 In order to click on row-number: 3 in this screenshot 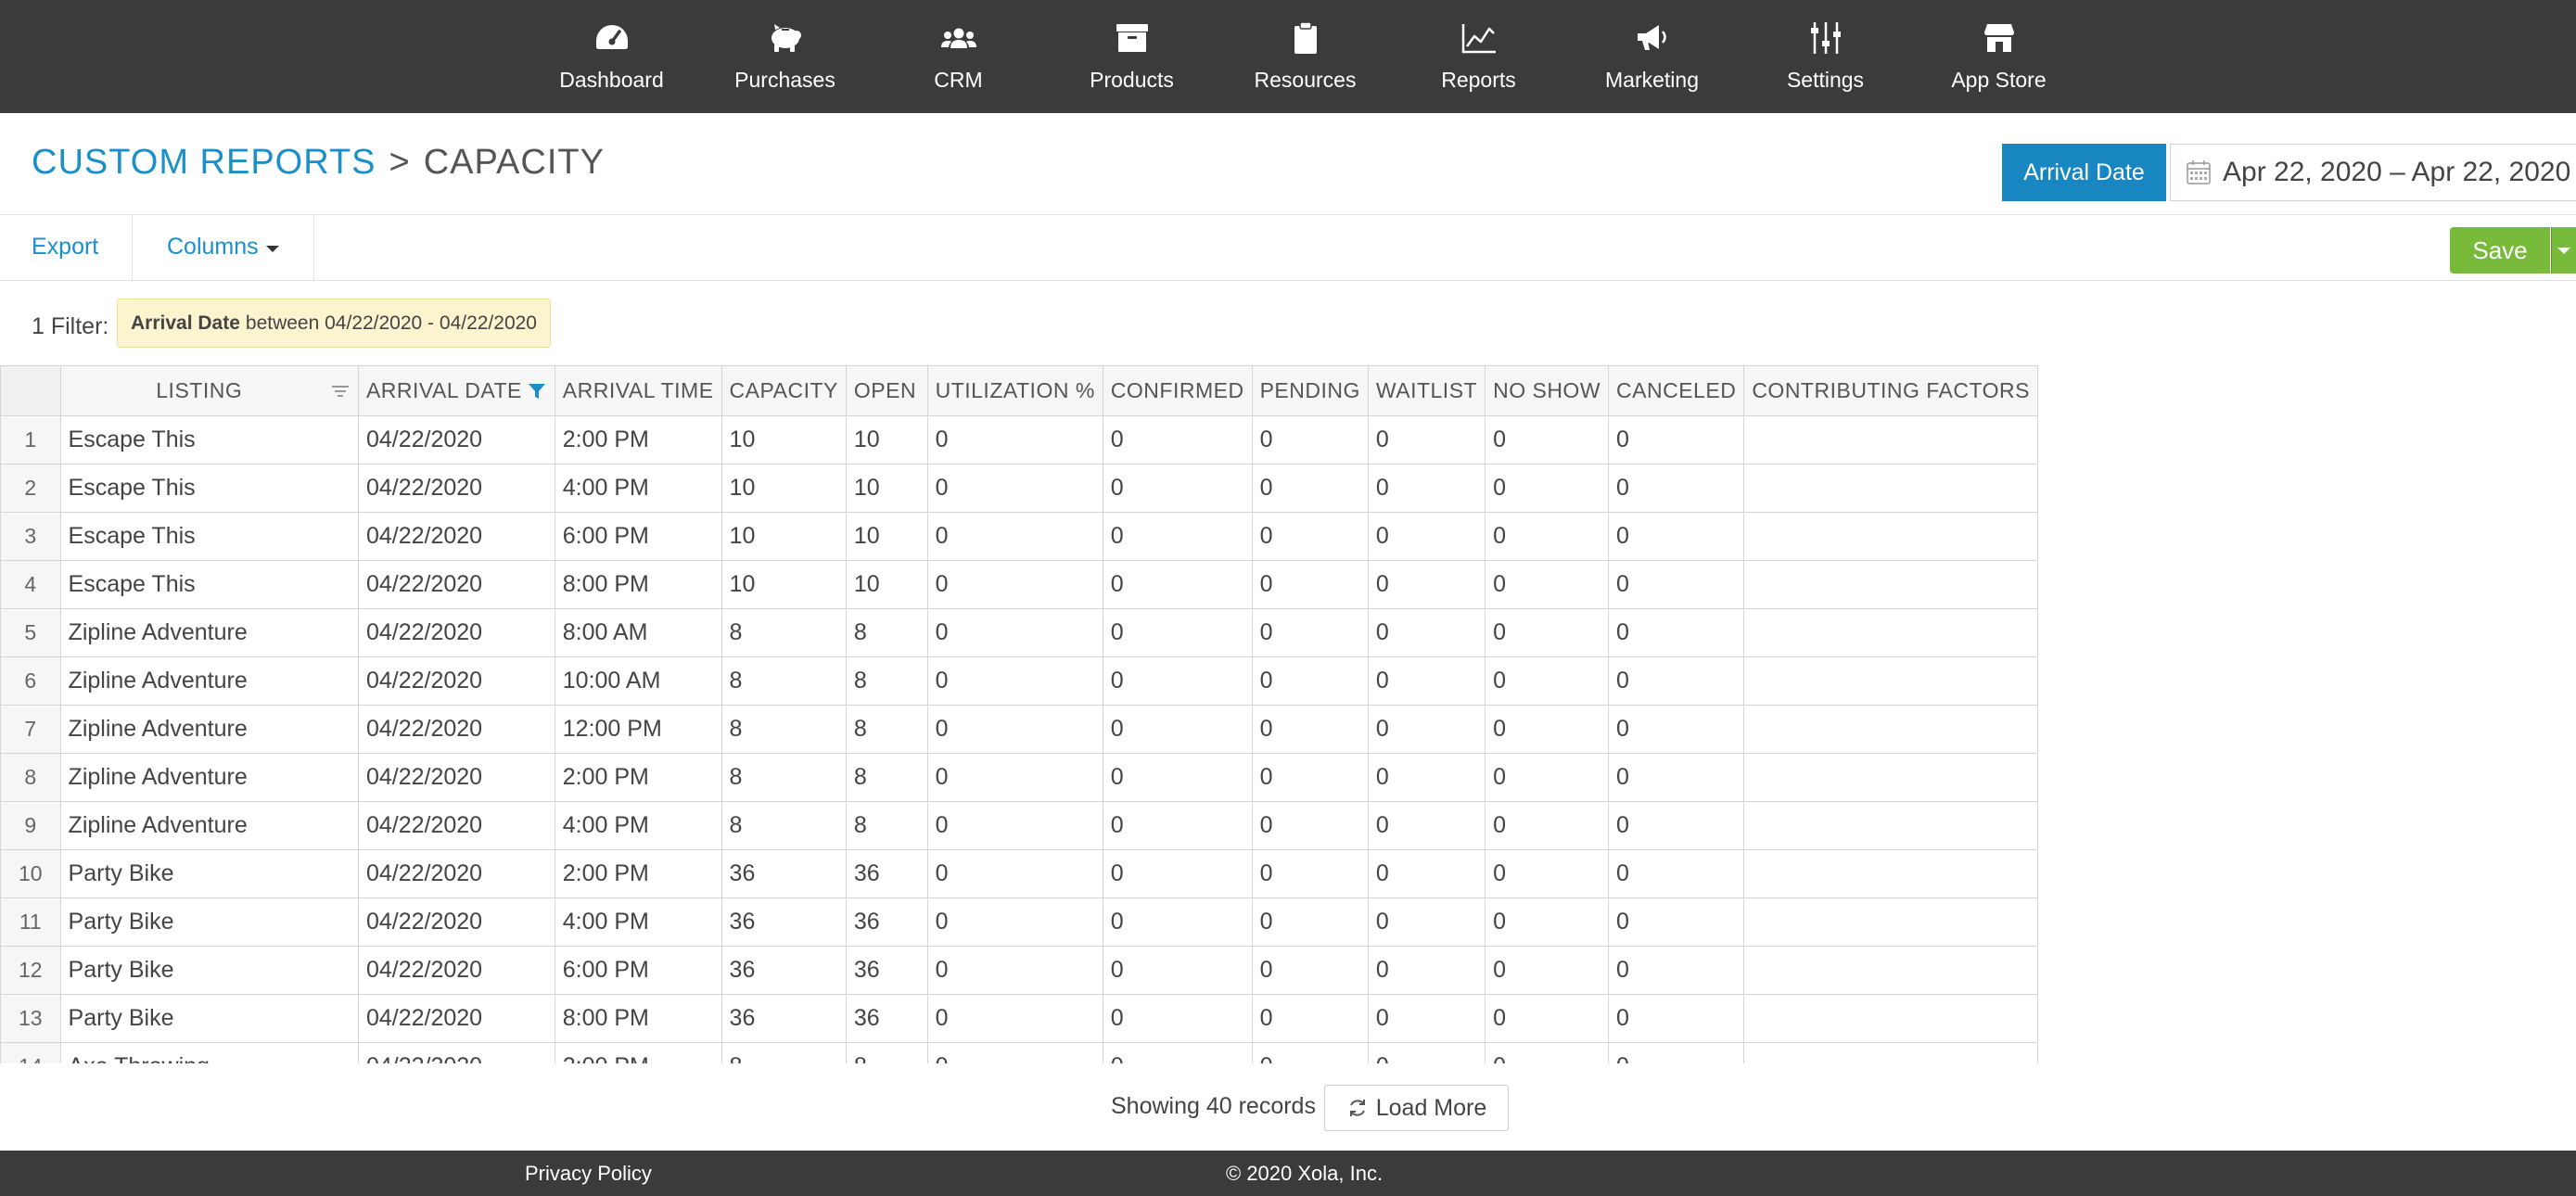, I will do `click(31, 536)`.